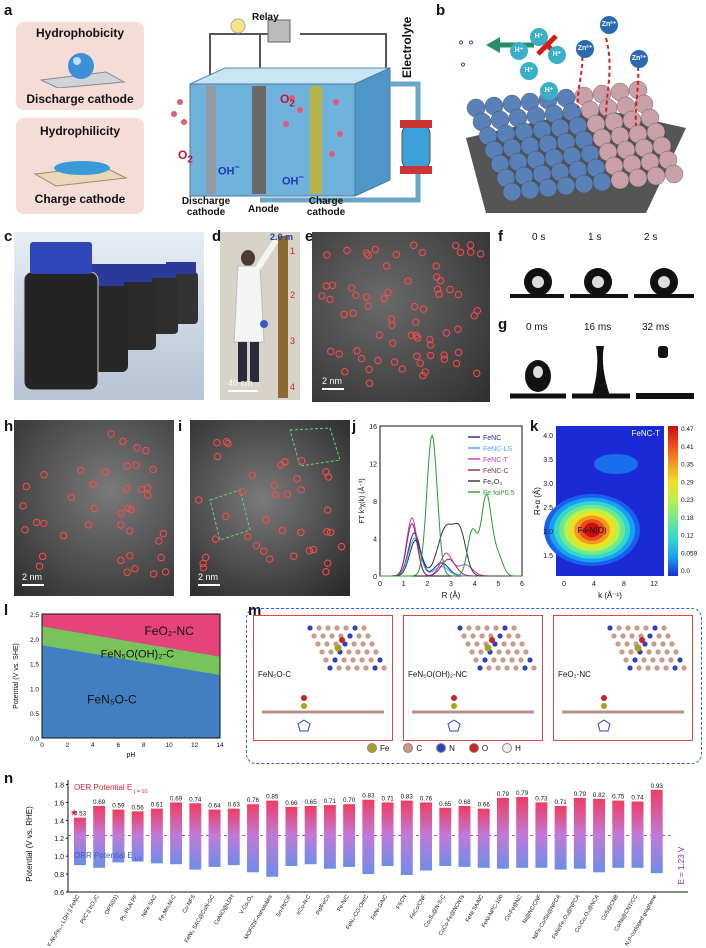 This screenshot has height=948, width=706. What do you see at coordinates (673, 501) in the screenshot?
I see `colorbar` at bounding box center [673, 501].